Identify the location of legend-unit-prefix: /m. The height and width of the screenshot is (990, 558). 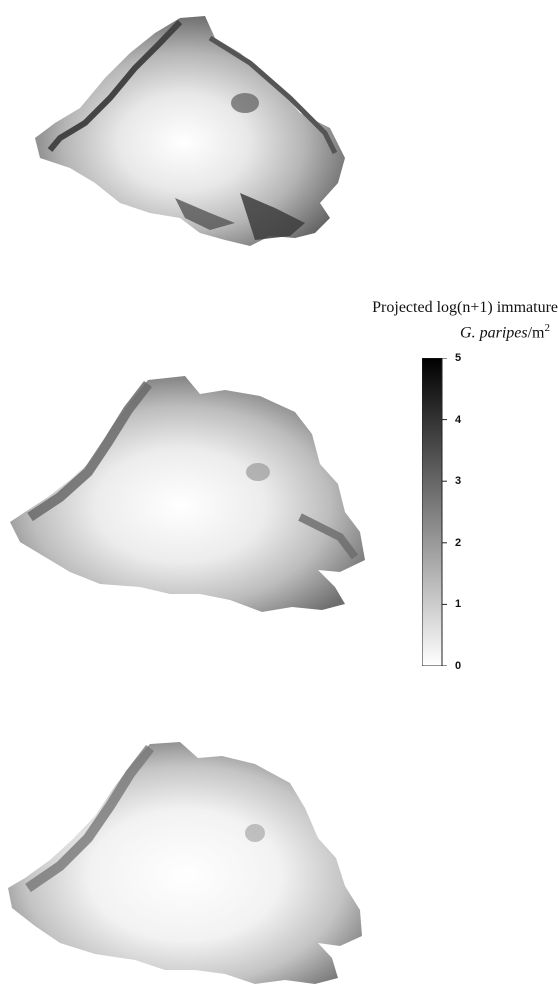
(536, 333).